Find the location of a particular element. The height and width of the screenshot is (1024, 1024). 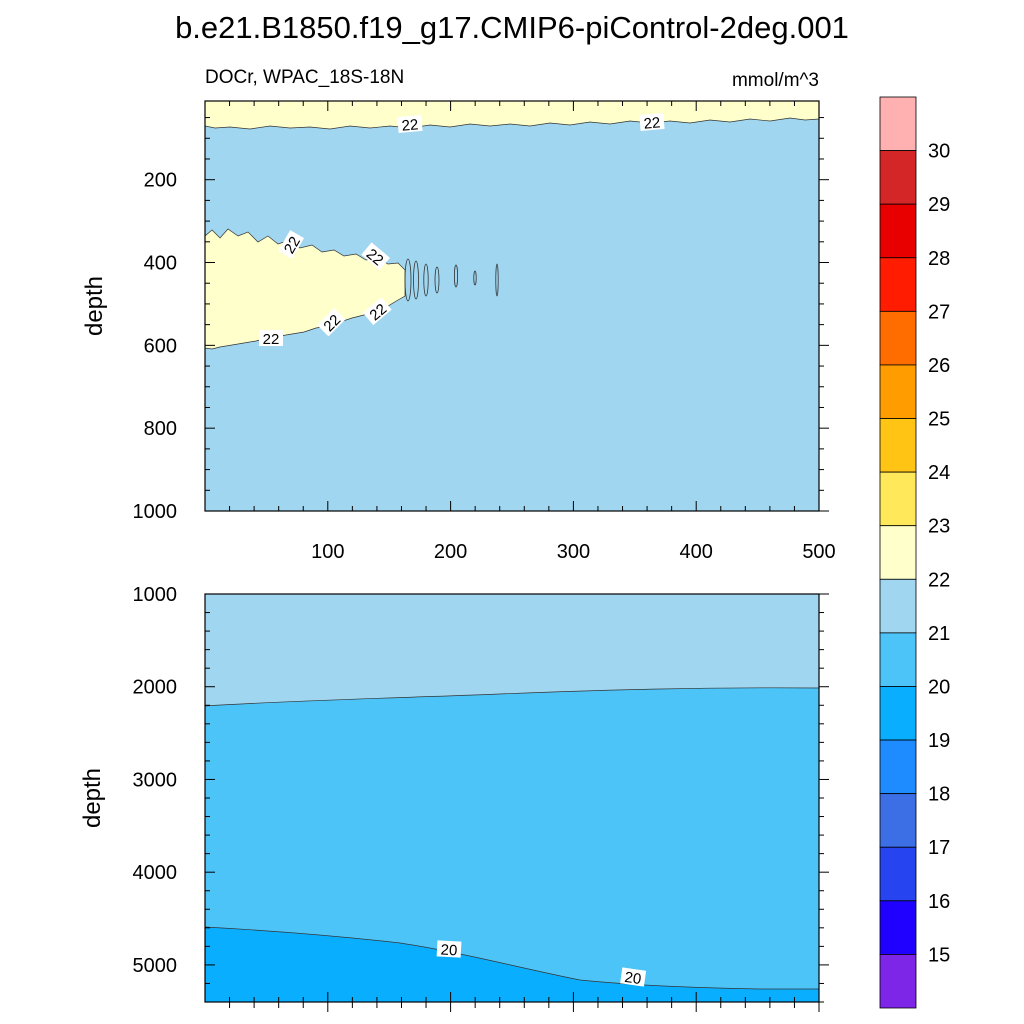

panel-1-tongue-tip-rings is located at coordinates (451, 280).